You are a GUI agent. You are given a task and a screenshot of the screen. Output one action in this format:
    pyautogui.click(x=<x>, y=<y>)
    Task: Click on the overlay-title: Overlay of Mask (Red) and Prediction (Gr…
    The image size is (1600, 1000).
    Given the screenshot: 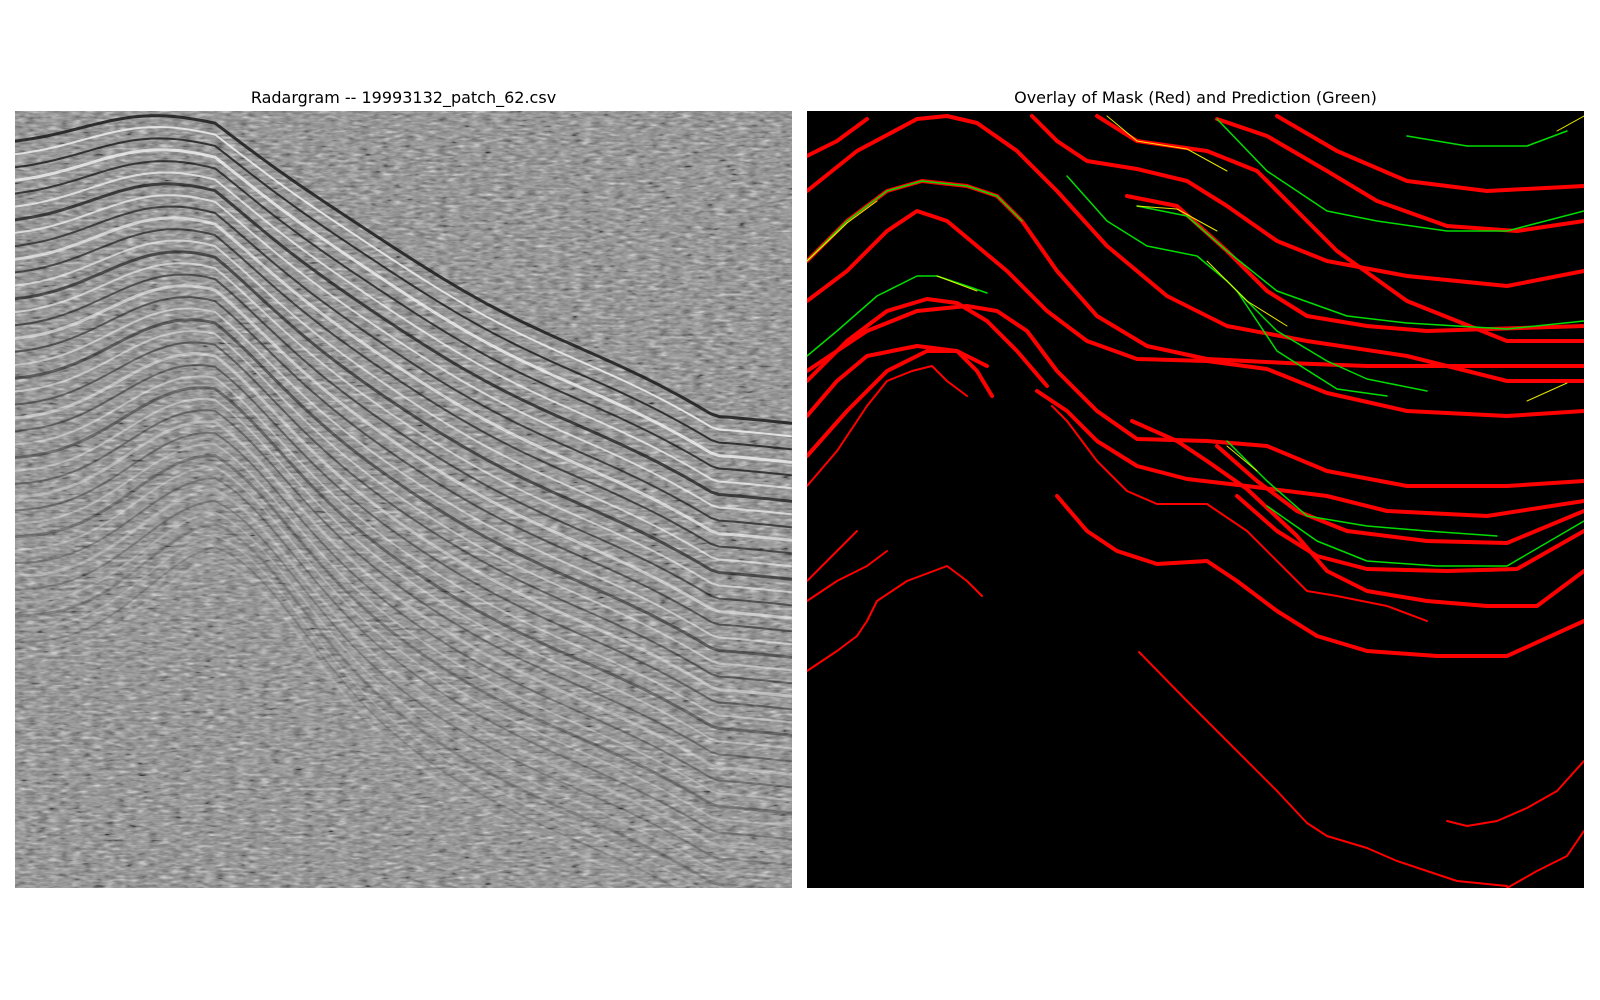 What is the action you would take?
    pyautogui.click(x=1195, y=97)
    